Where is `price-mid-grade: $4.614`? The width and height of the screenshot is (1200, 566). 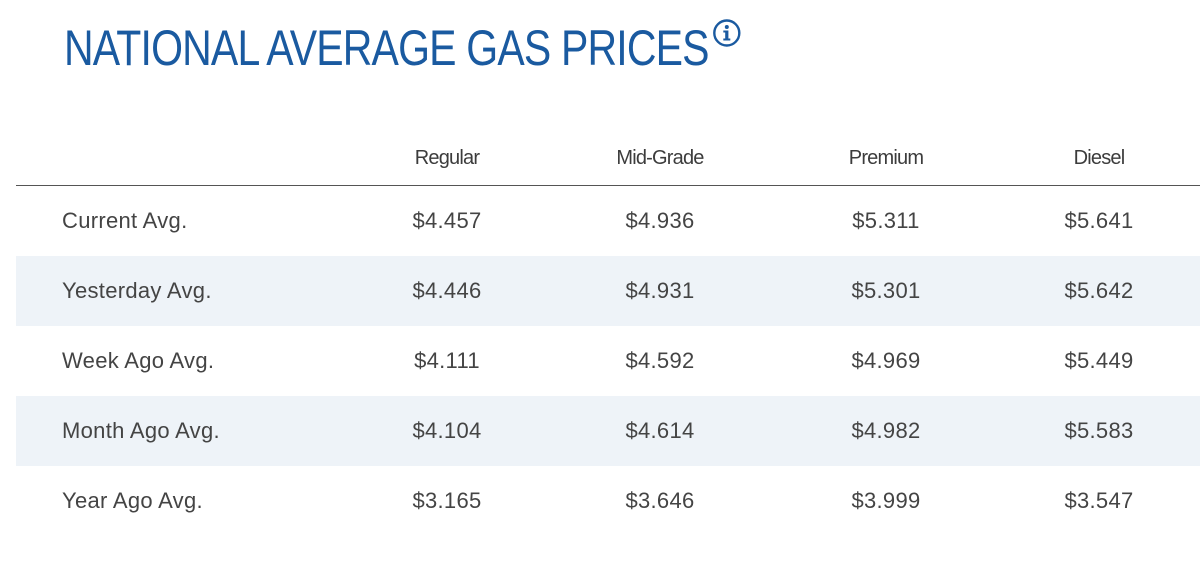 price-mid-grade: $4.614 is located at coordinates (660, 431).